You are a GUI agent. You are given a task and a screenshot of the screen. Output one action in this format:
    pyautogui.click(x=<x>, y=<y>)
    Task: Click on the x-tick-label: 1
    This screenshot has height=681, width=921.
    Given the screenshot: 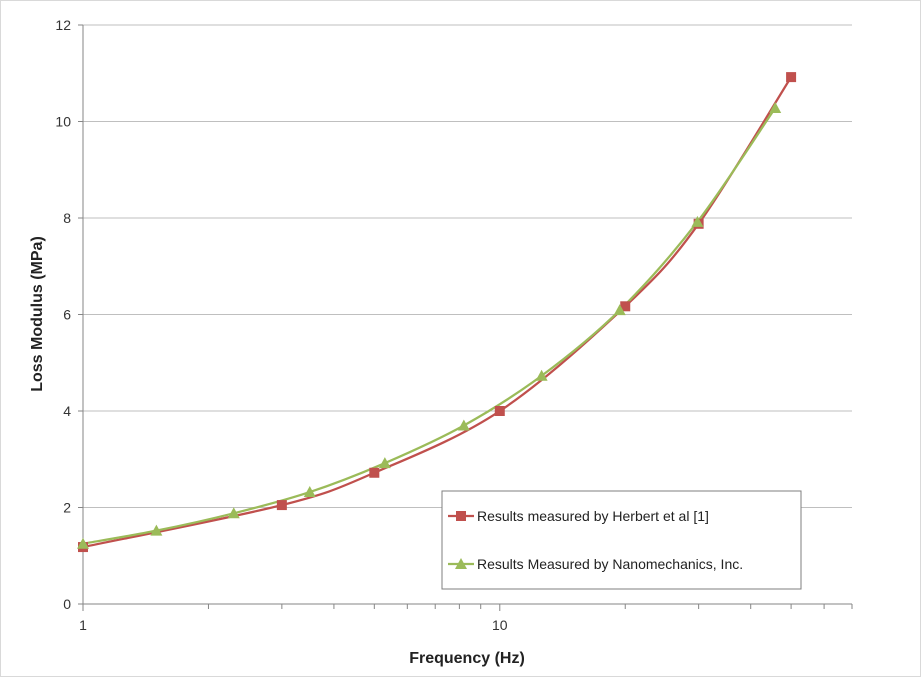 What is the action you would take?
    pyautogui.click(x=83, y=625)
    